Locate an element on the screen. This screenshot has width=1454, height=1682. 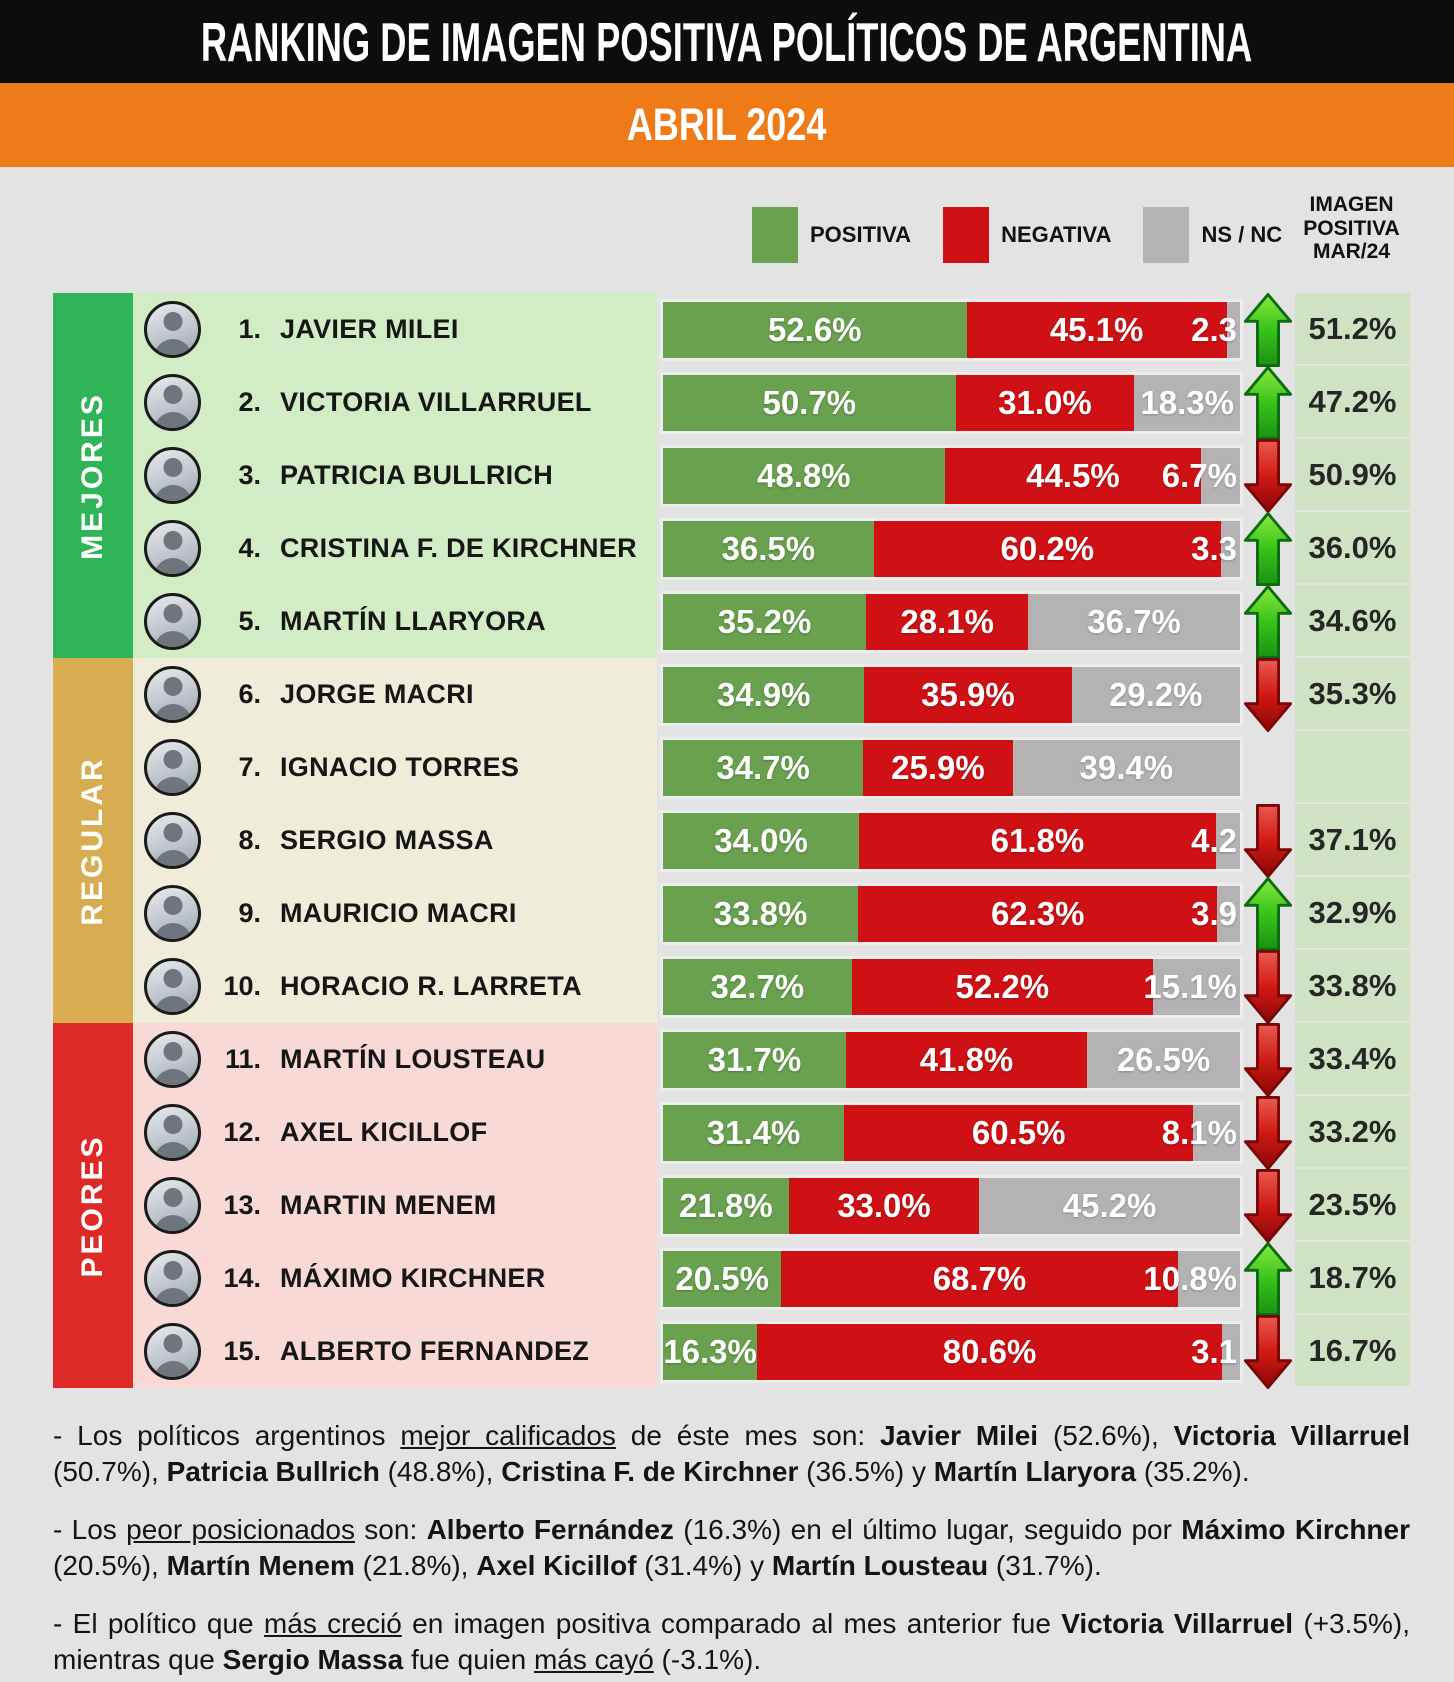
ranking-row: 14. MÁXIMO KIRCHNER 20.5% 68.7% 10.8% 18.7% is located at coordinates (771, 1278).